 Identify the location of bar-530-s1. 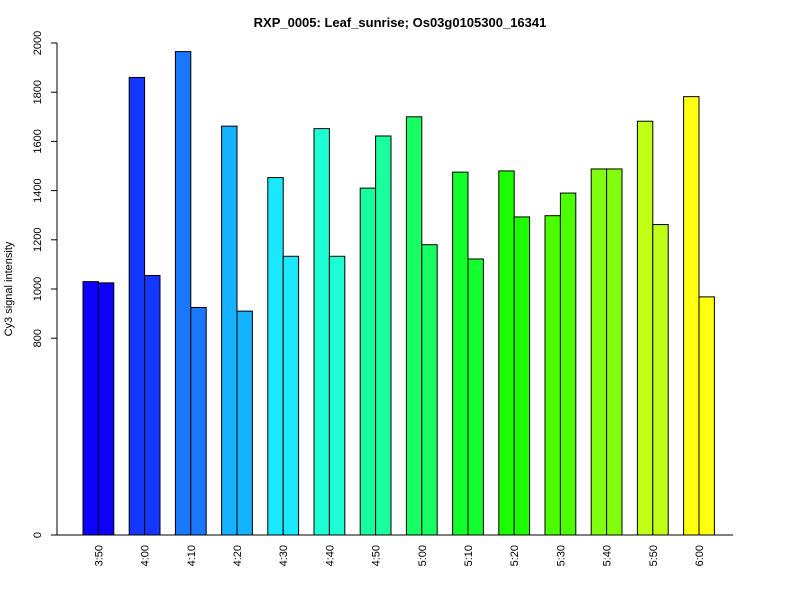
(552, 375).